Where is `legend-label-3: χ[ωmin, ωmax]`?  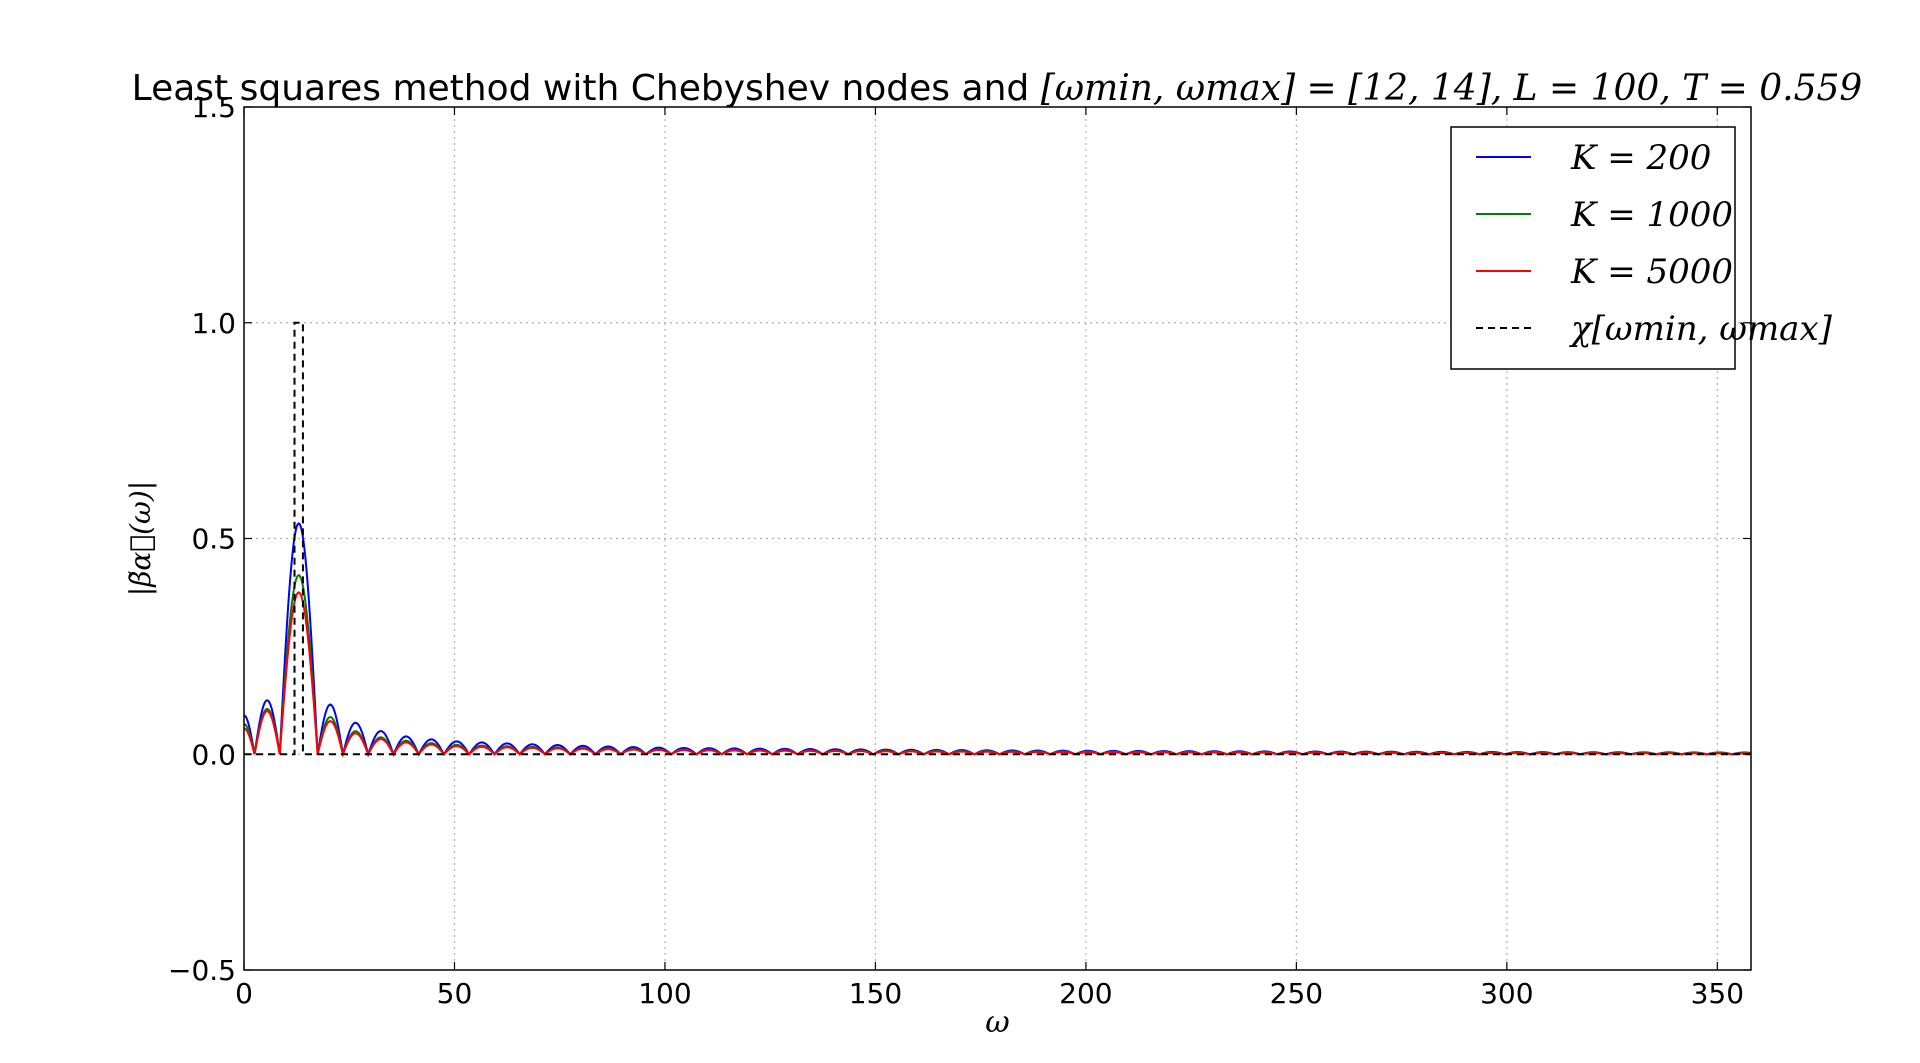 legend-label-3: χ[ωmin, ωmax] is located at coordinates (1701, 329).